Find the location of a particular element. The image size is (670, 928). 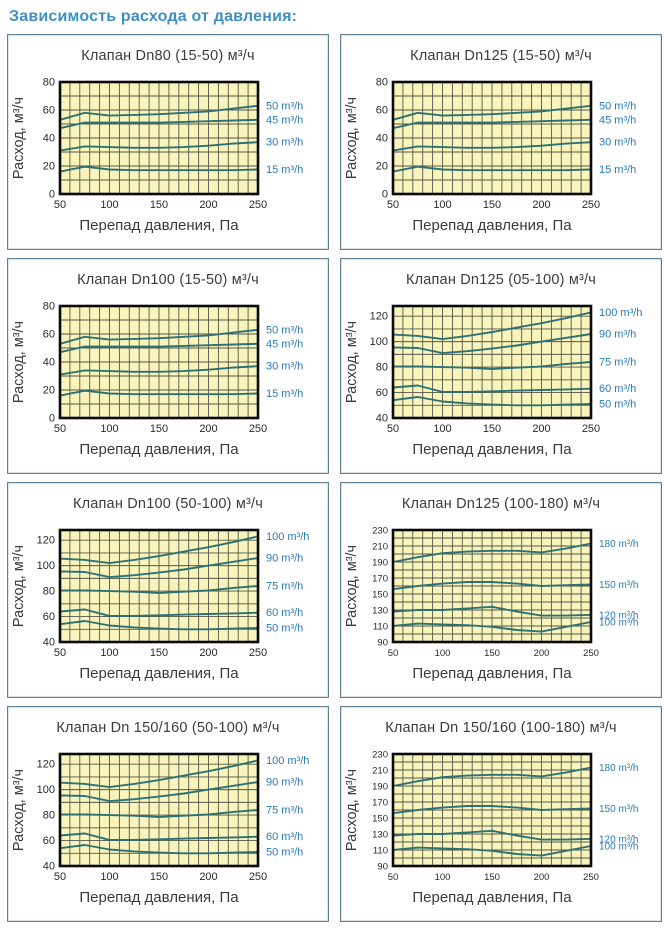

y-tick-label: 130 is located at coordinates (380, 611).